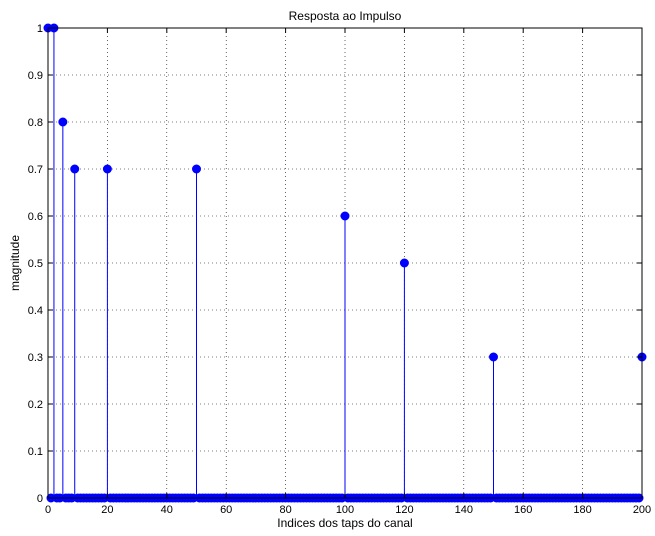 The height and width of the screenshot is (536, 655). Describe the element at coordinates (404, 510) in the screenshot. I see `x-tick-label: 120` at that location.